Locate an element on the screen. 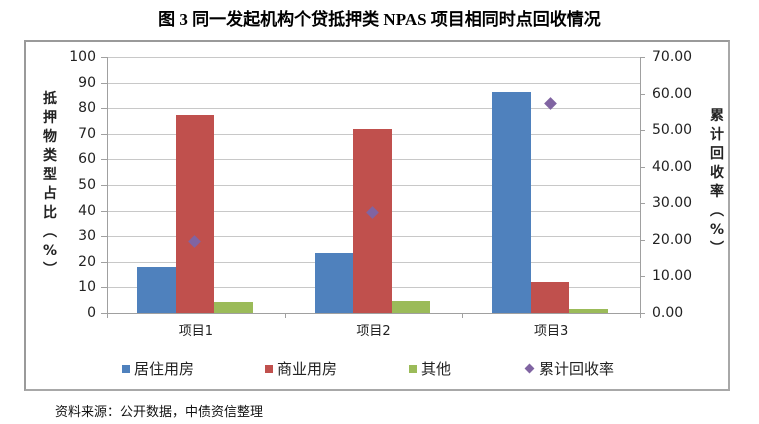 The image size is (759, 424). legend-item-recovery-rate: 累计回收率 is located at coordinates (569, 368).